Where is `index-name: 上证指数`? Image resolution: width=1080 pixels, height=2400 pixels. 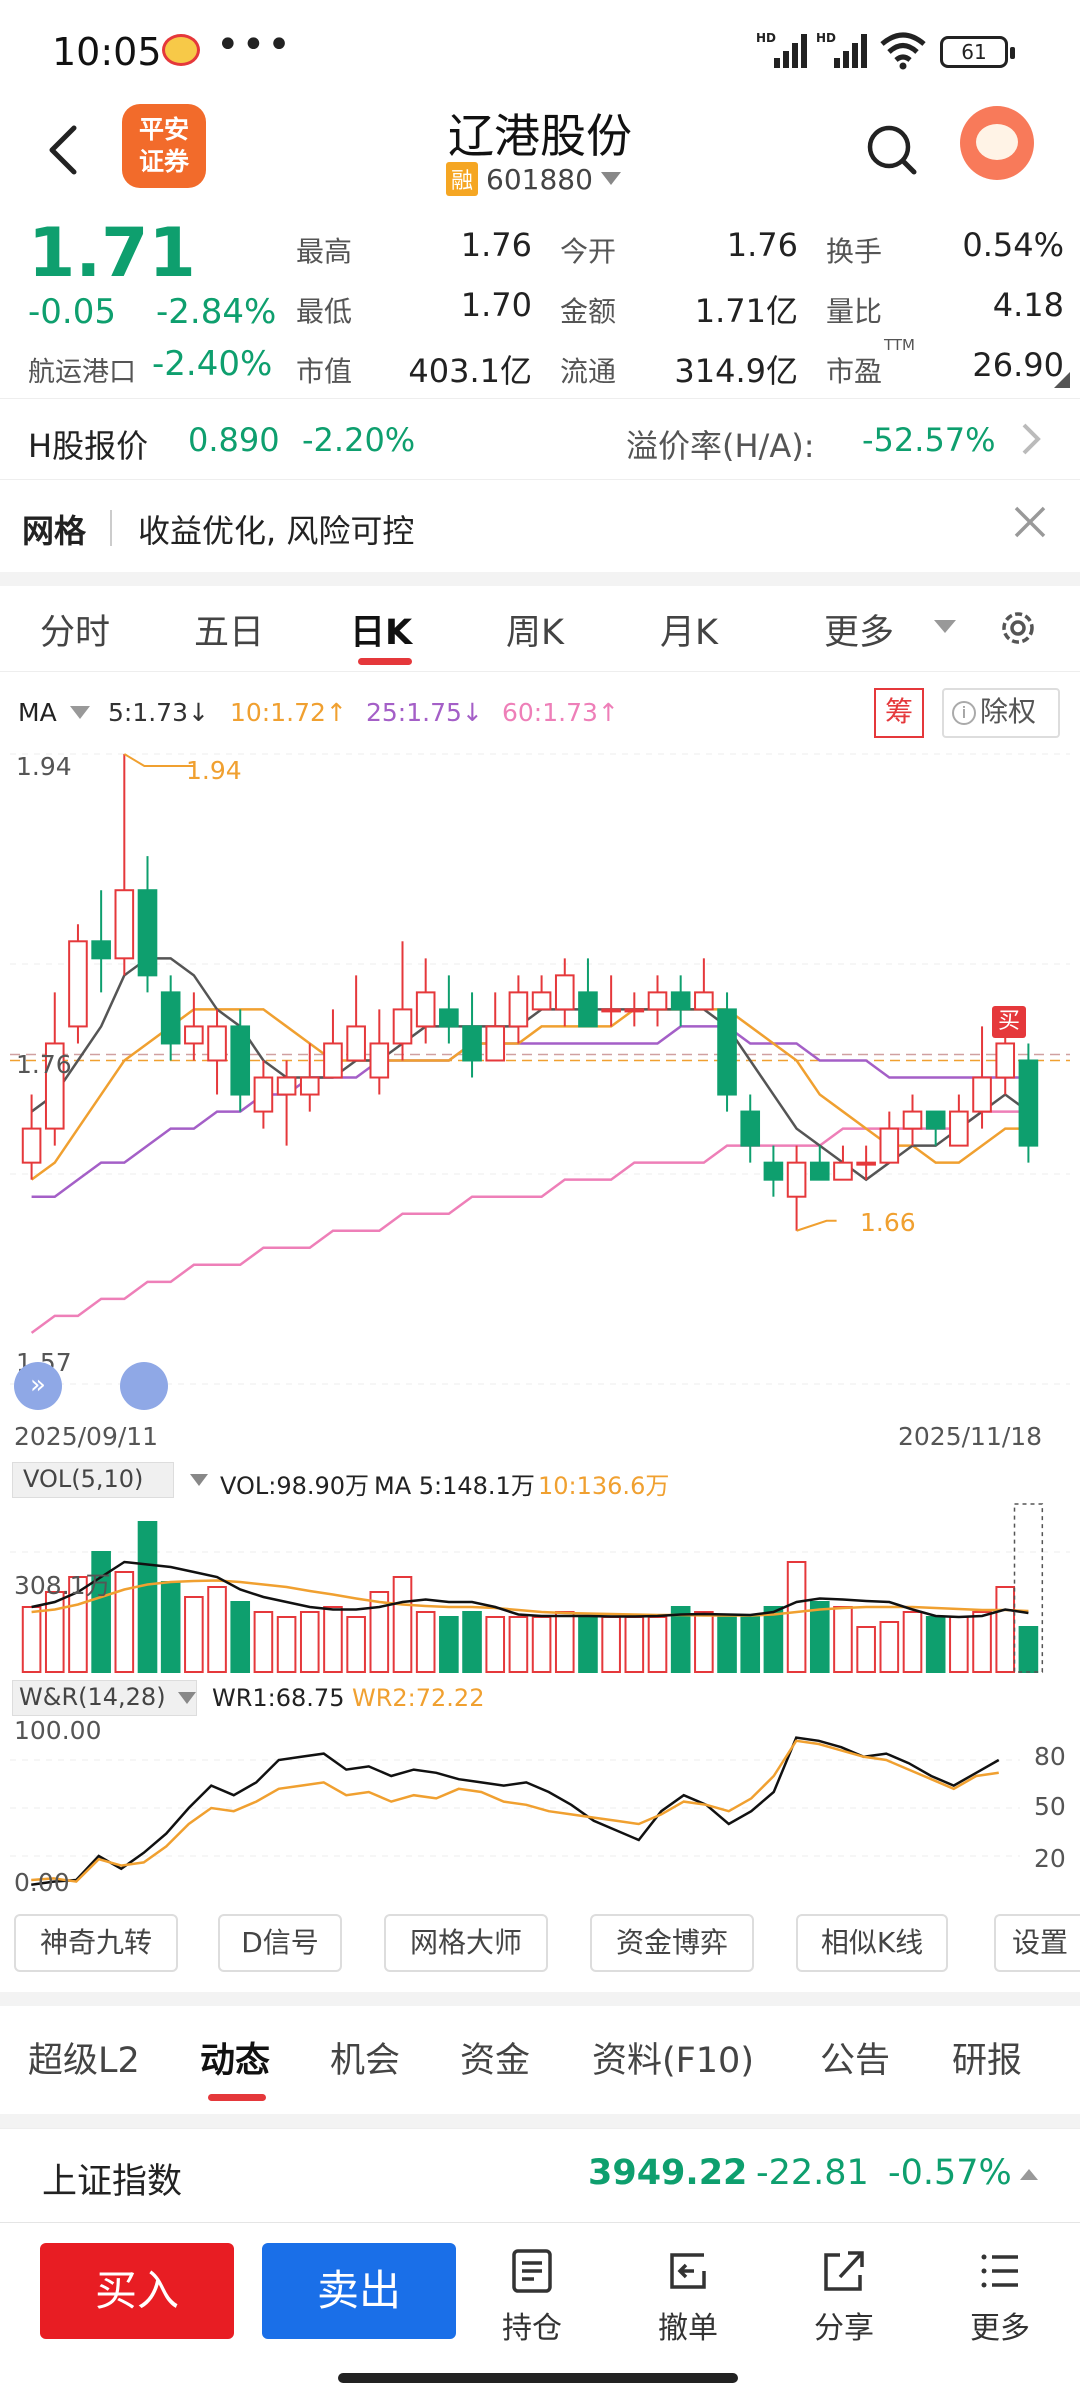
index-name: 上证指数 is located at coordinates (112, 2182).